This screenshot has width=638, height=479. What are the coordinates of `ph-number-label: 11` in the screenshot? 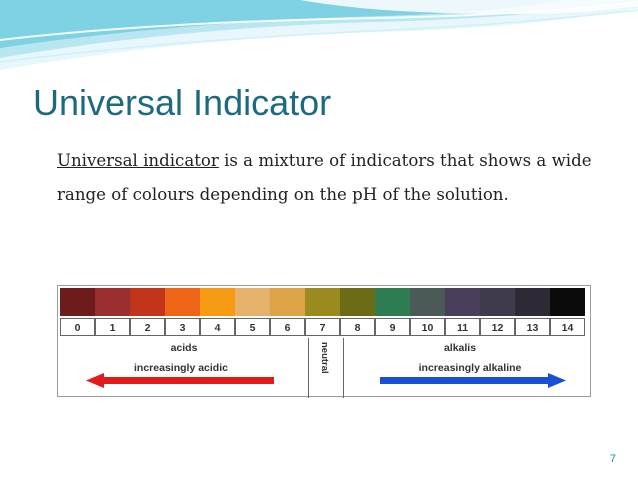 It's located at (462, 328).